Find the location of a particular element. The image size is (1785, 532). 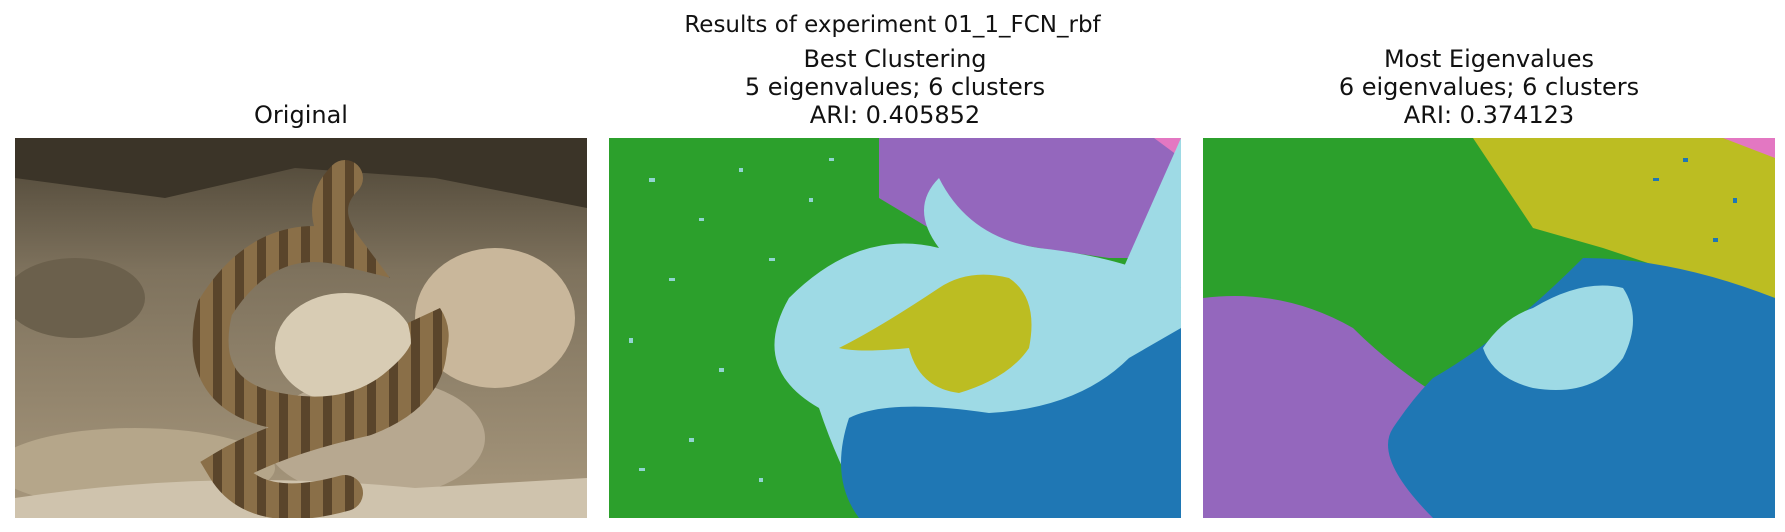

title-line: ARI: 0.405852 is located at coordinates (895, 115).